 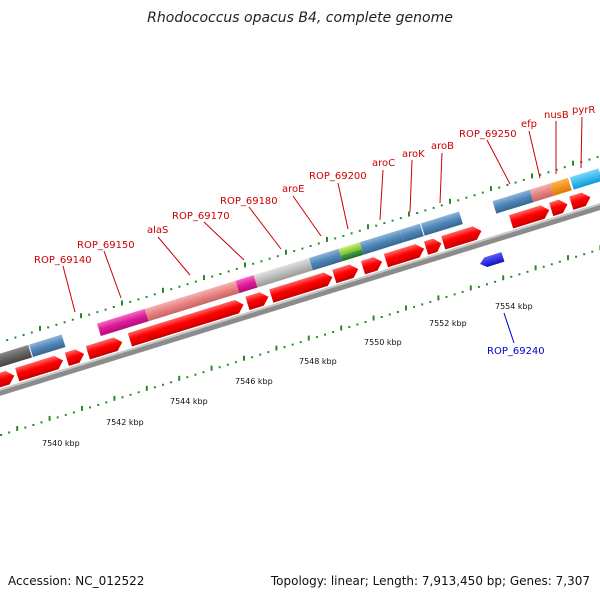 What do you see at coordinates (584, 179) in the screenshot?
I see `feature-cyan` at bounding box center [584, 179].